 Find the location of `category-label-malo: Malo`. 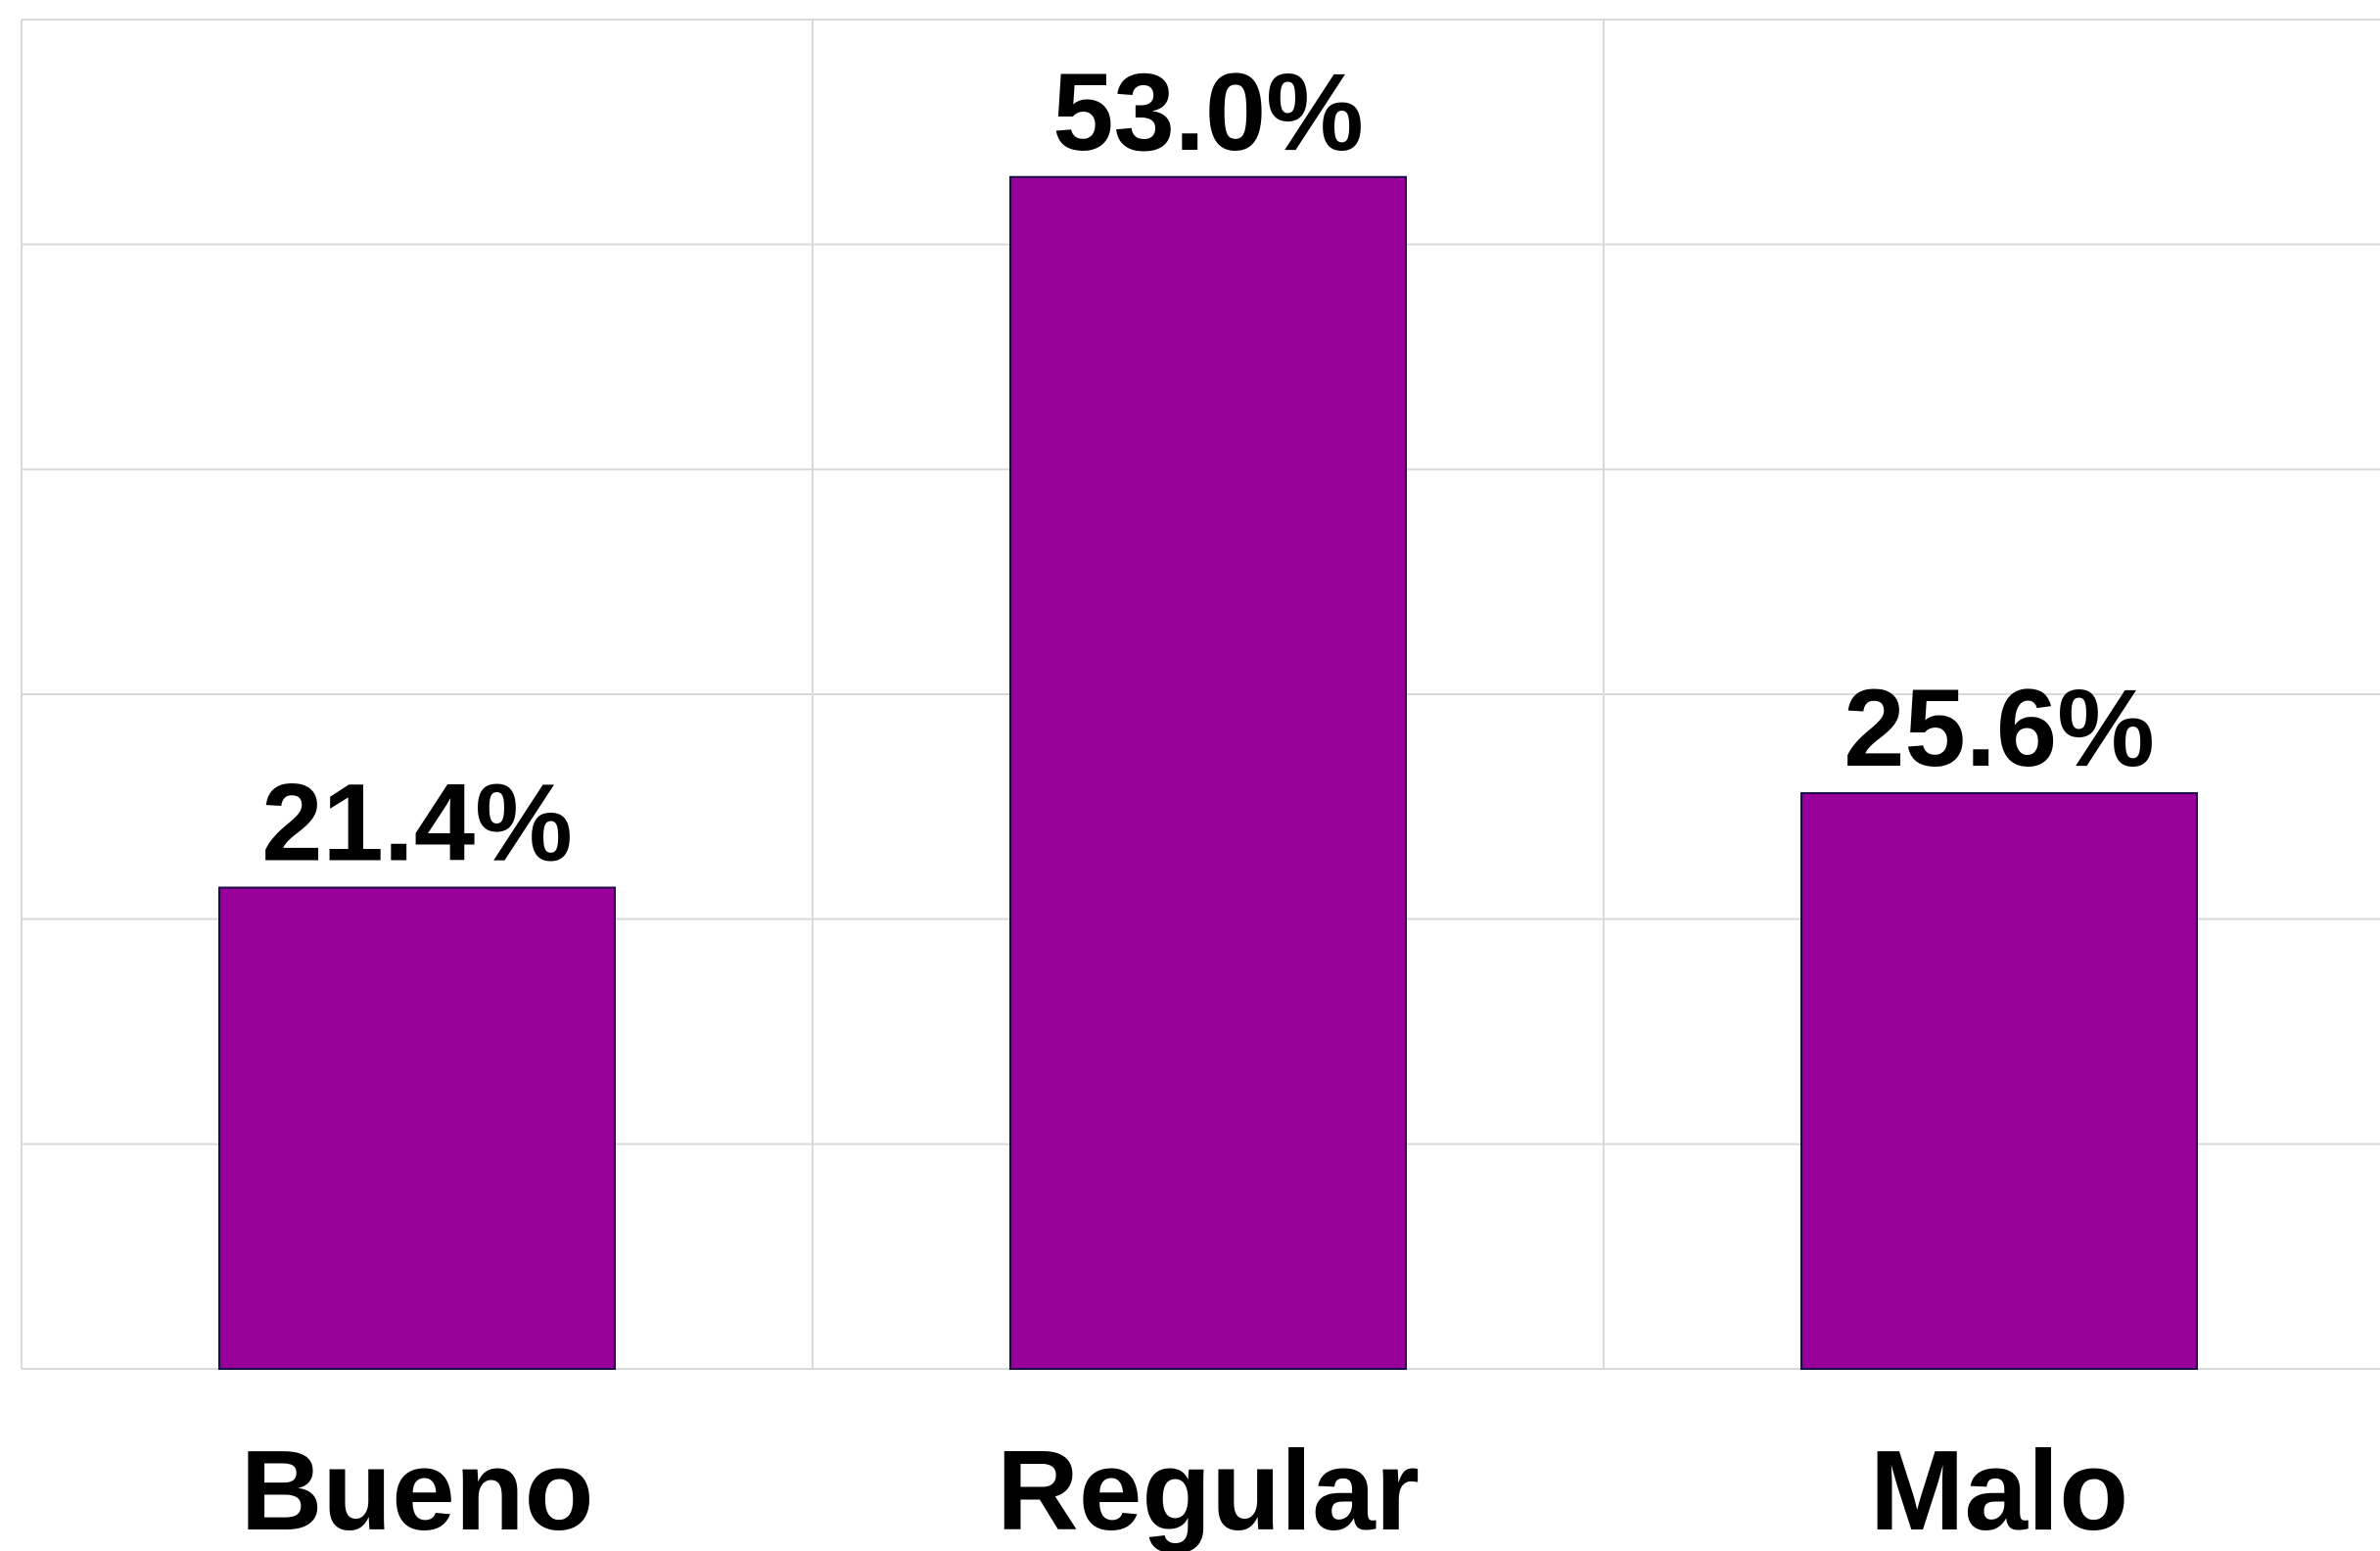

category-label-malo: Malo is located at coordinates (1999, 1489).